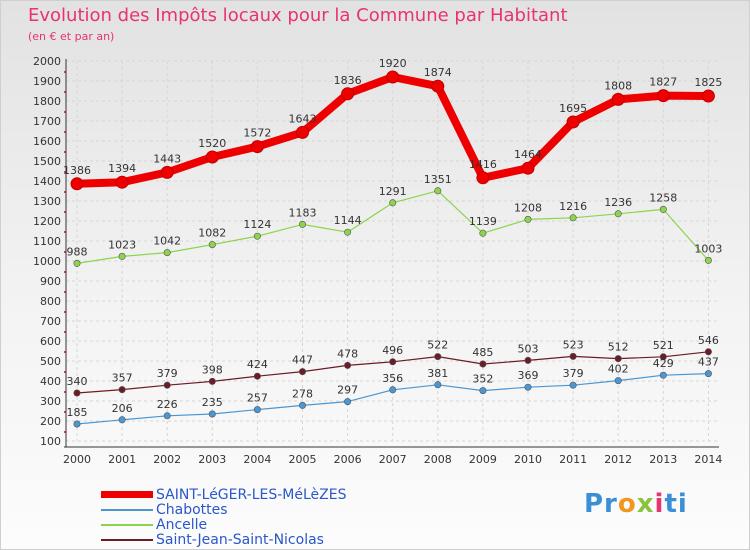  Describe the element at coordinates (528, 375) in the screenshot. I see `data-label: 369` at that location.